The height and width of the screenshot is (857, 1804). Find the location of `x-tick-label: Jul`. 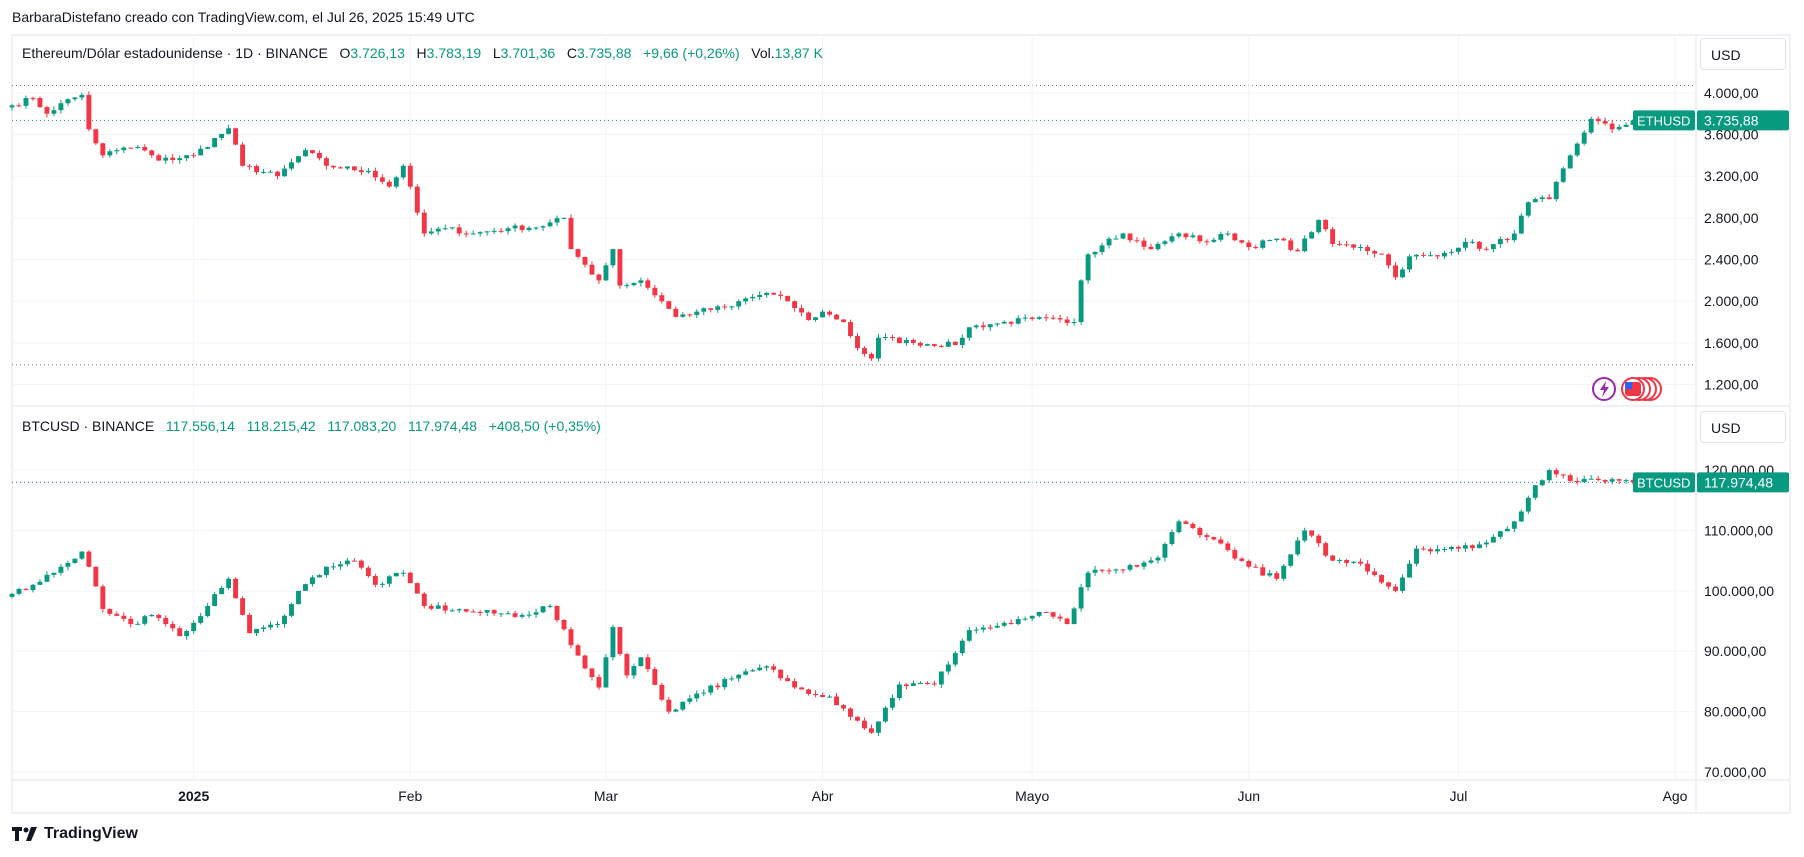

x-tick-label: Jul is located at coordinates (1458, 796).